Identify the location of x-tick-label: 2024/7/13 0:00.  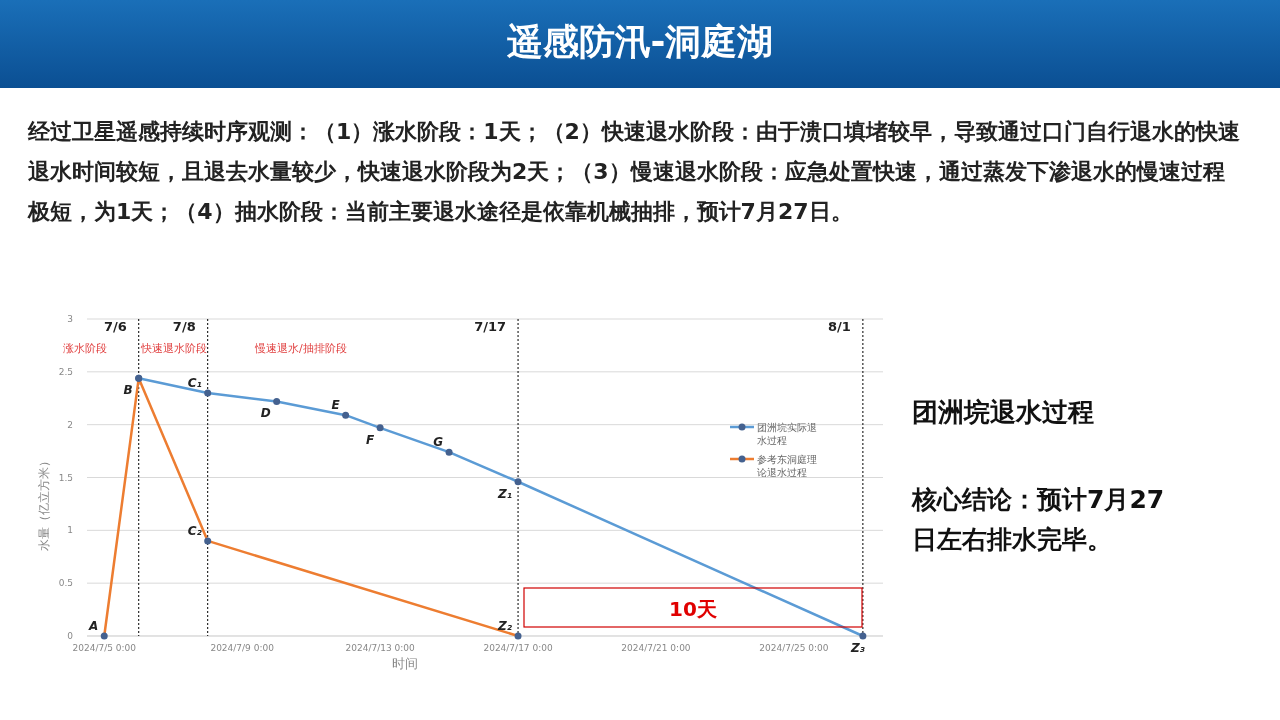
(380, 648).